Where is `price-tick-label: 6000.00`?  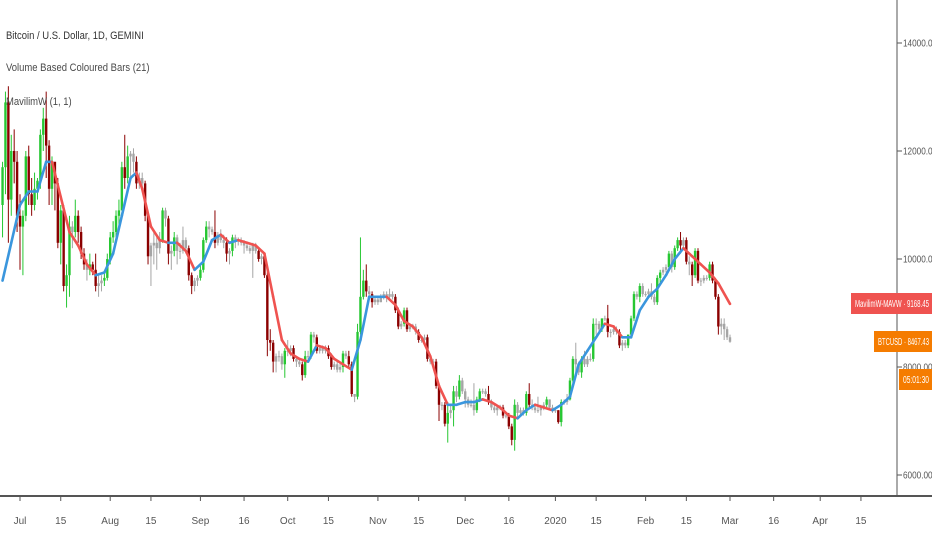 price-tick-label: 6000.00 is located at coordinates (917, 475).